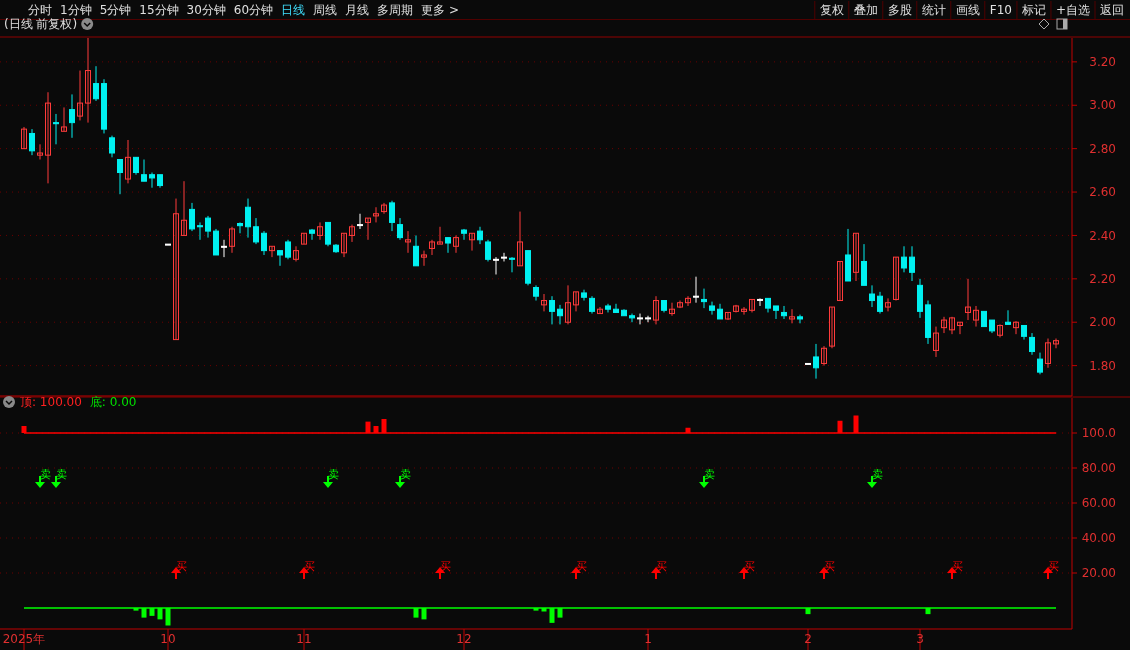 This screenshot has width=1130, height=650. I want to click on y-tick-label: 3.00, so click(1102, 105).